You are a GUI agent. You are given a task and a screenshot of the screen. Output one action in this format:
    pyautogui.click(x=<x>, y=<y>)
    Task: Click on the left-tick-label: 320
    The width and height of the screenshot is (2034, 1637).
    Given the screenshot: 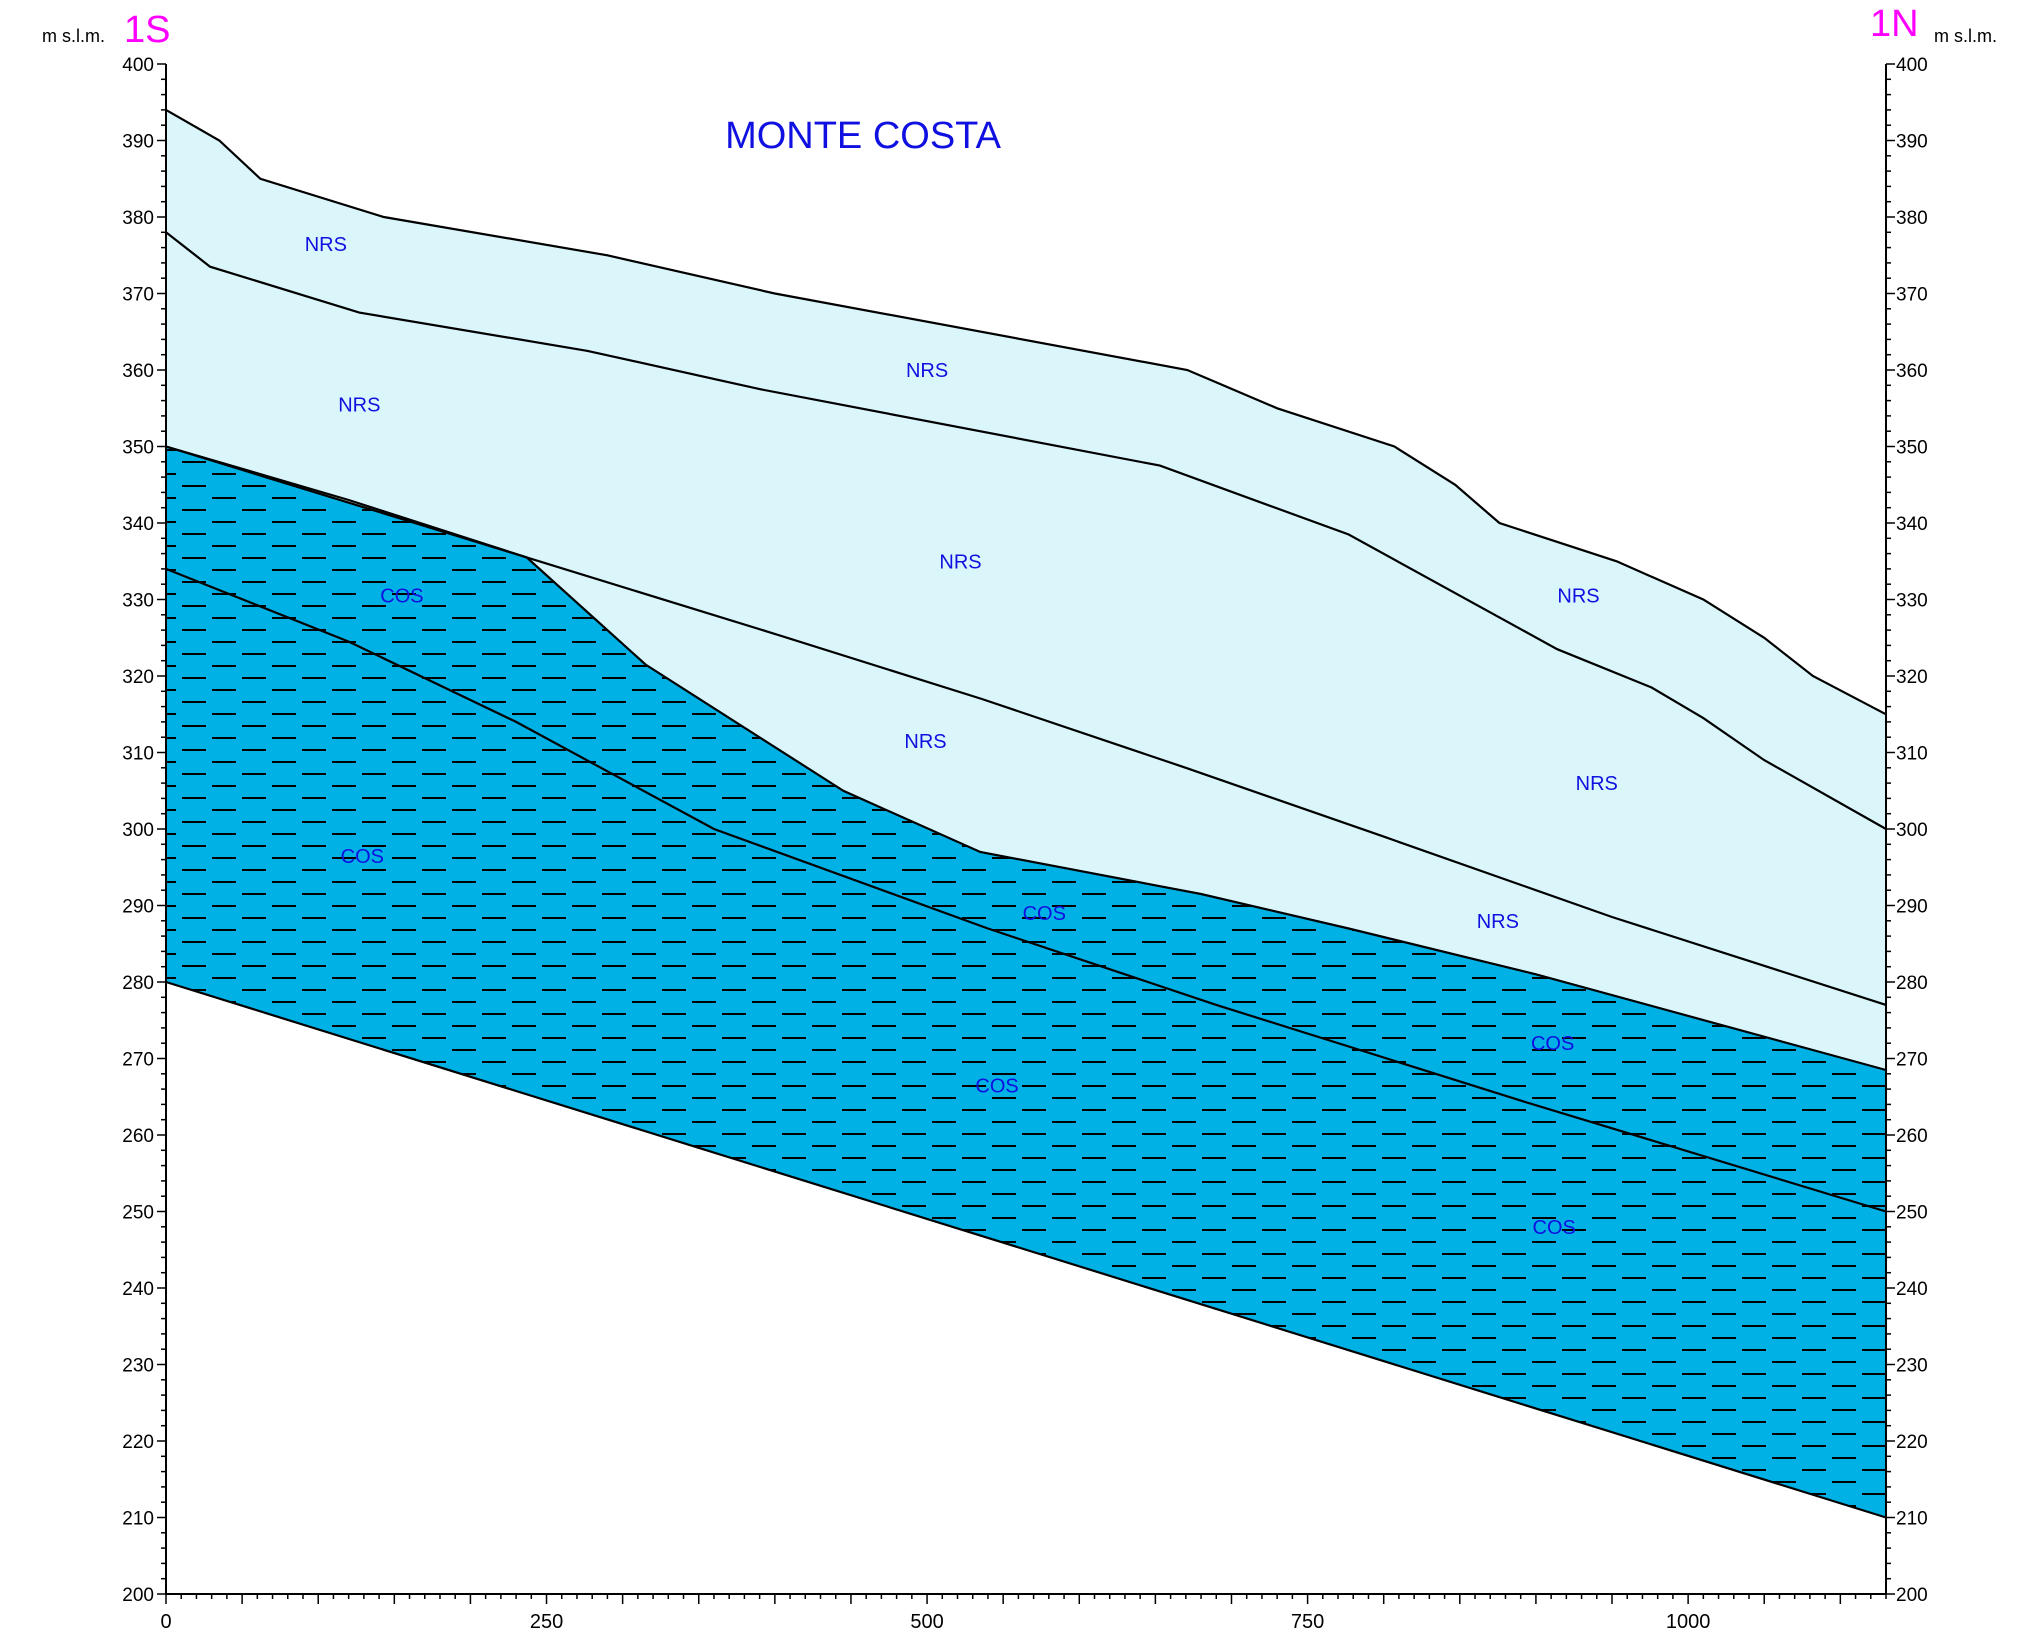 What is the action you would take?
    pyautogui.click(x=138, y=677)
    